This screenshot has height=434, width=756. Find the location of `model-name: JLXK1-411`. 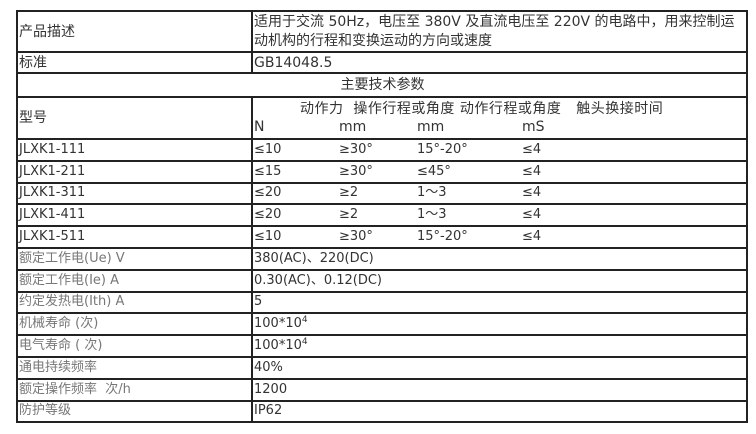

model-name: JLXK1-411 is located at coordinates (134, 215).